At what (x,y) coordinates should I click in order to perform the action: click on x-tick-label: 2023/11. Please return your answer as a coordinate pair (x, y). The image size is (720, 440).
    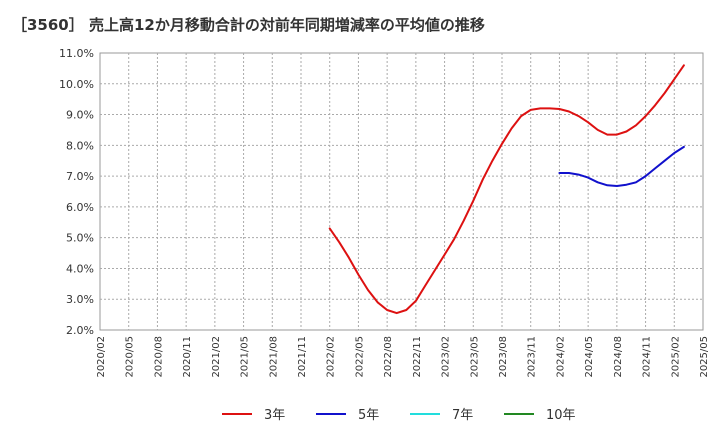
    Looking at the image, I should click on (532, 357).